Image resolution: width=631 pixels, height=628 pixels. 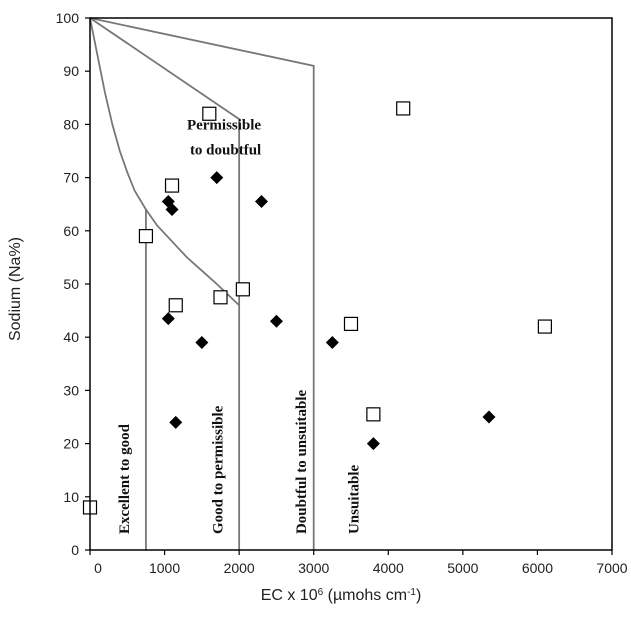 I want to click on region-label-permissible-to-doubtful-line-0: Permissible, so click(x=224, y=126).